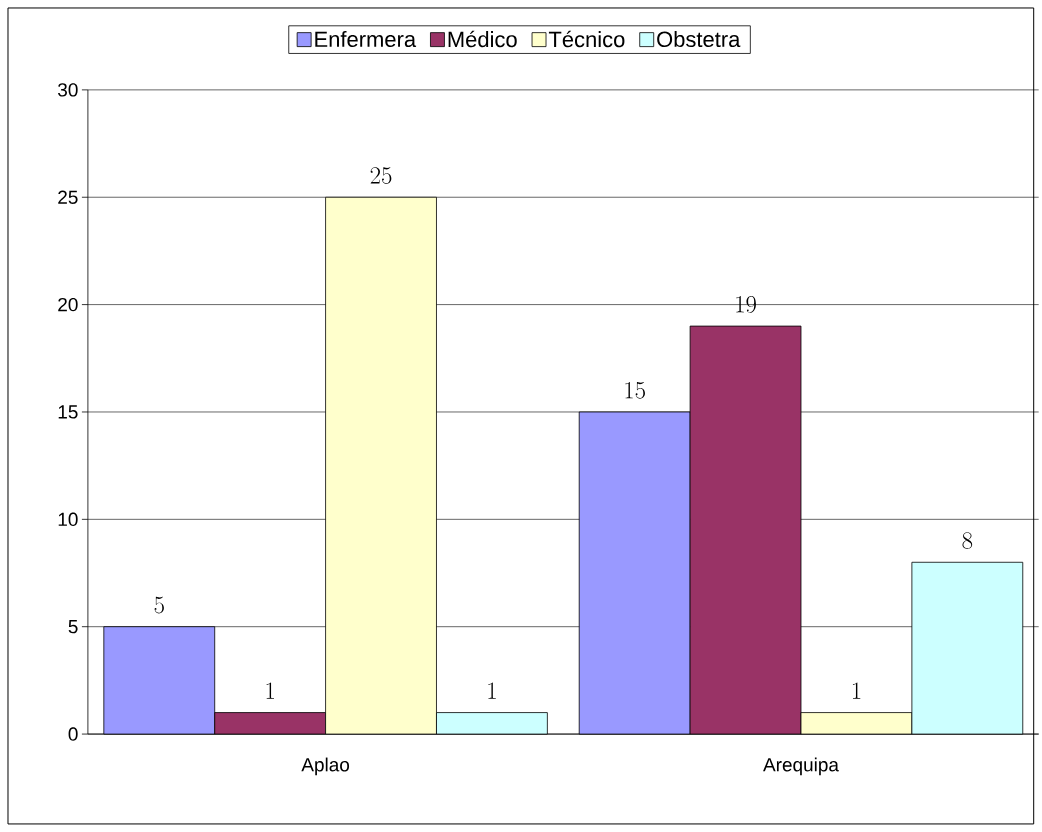 This screenshot has width=1042, height=832. I want to click on y-tick-label: 10, so click(68, 519).